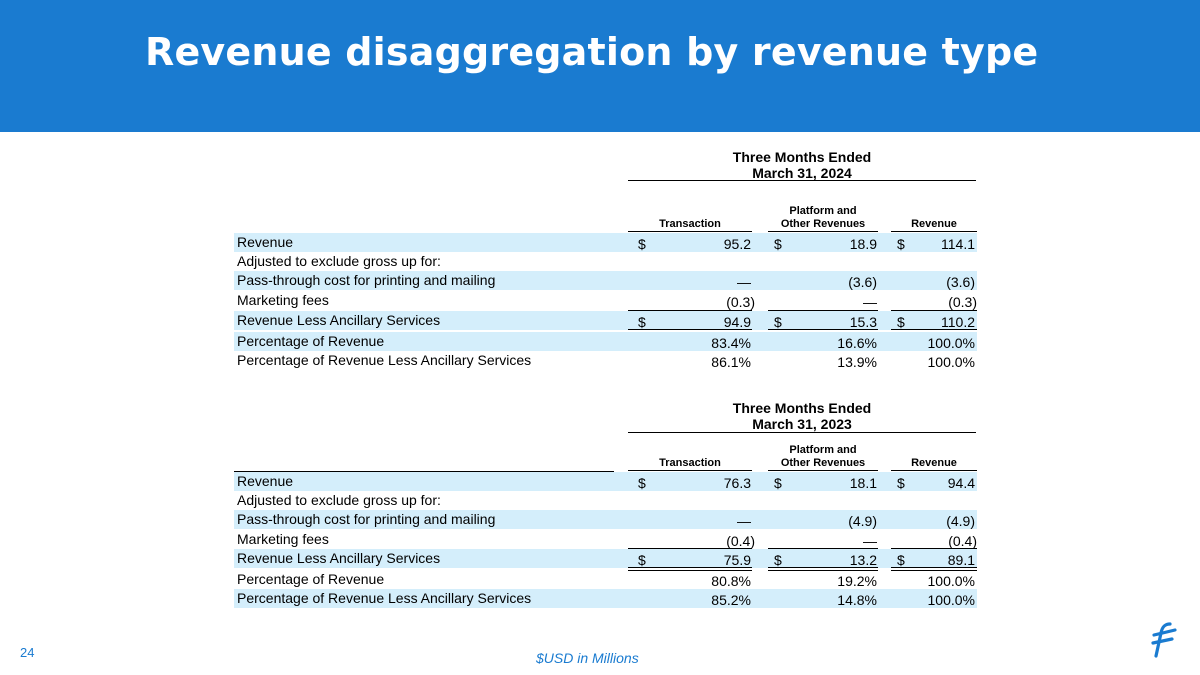 This screenshot has width=1200, height=675. I want to click on company-logo-icon, so click(1164, 640).